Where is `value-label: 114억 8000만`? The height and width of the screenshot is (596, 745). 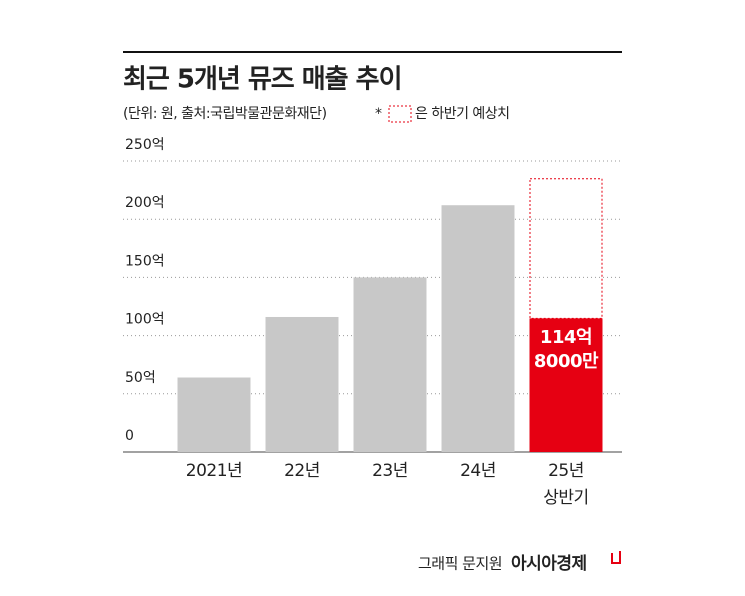
value-label: 114억 8000만 is located at coordinates (566, 350).